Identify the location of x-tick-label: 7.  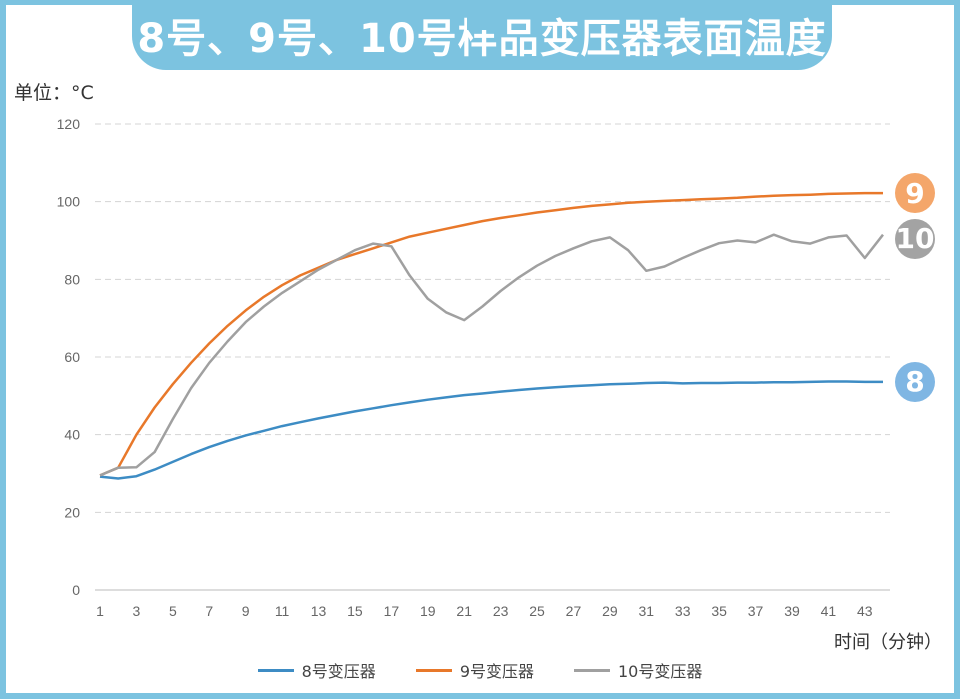
(209, 611).